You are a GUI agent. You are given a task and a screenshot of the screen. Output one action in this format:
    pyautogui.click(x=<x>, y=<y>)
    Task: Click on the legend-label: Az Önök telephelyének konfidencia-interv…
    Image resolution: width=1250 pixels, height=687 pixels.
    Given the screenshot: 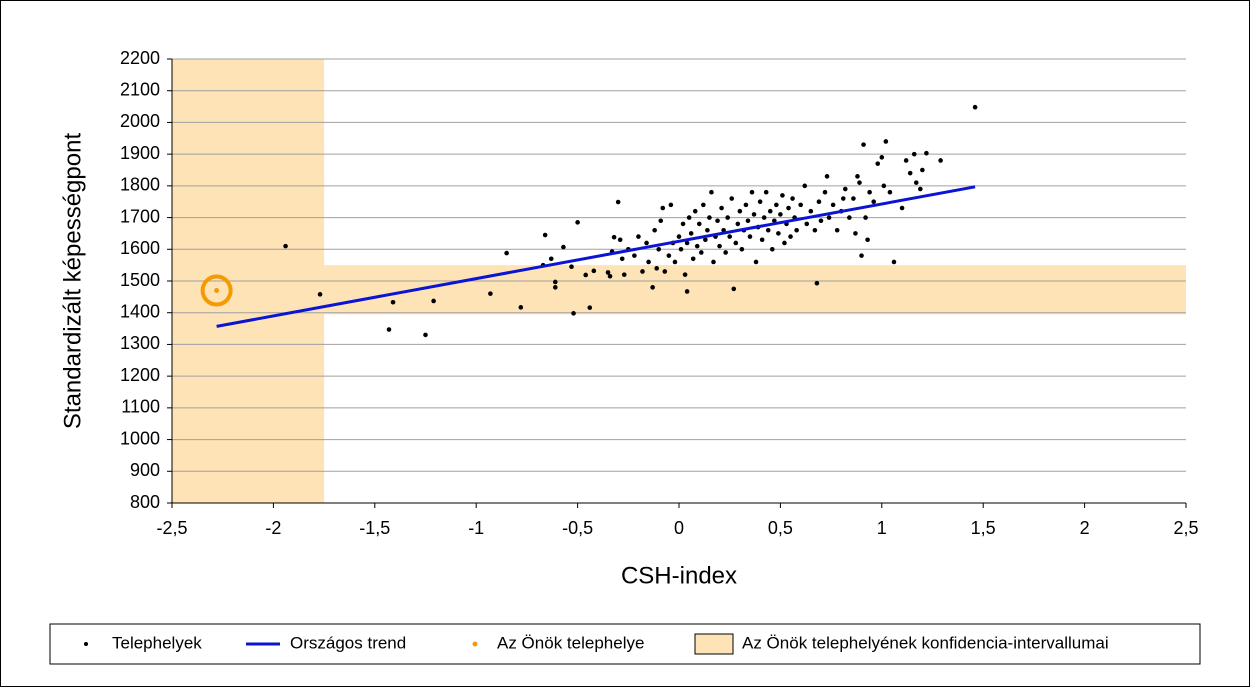 What is the action you would take?
    pyautogui.click(x=925, y=642)
    